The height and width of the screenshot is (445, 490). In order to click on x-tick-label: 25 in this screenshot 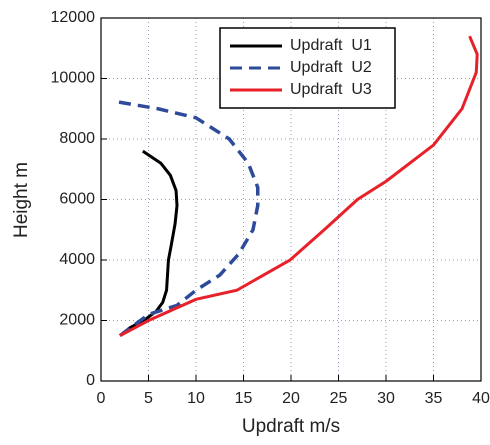, I will do `click(339, 398)`.